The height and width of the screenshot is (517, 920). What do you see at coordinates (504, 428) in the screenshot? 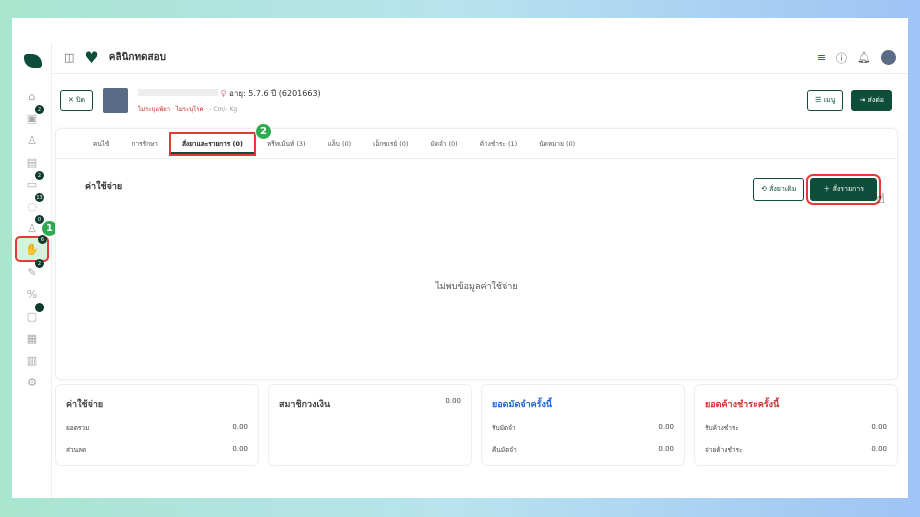
I see `row-label: รับมัดจำ` at bounding box center [504, 428].